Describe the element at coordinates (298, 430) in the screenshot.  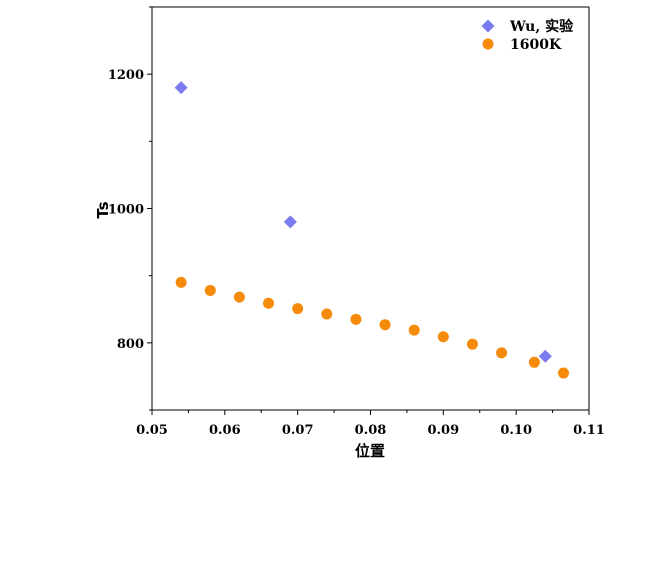
I see `x-tick-label: 0.07` at that location.